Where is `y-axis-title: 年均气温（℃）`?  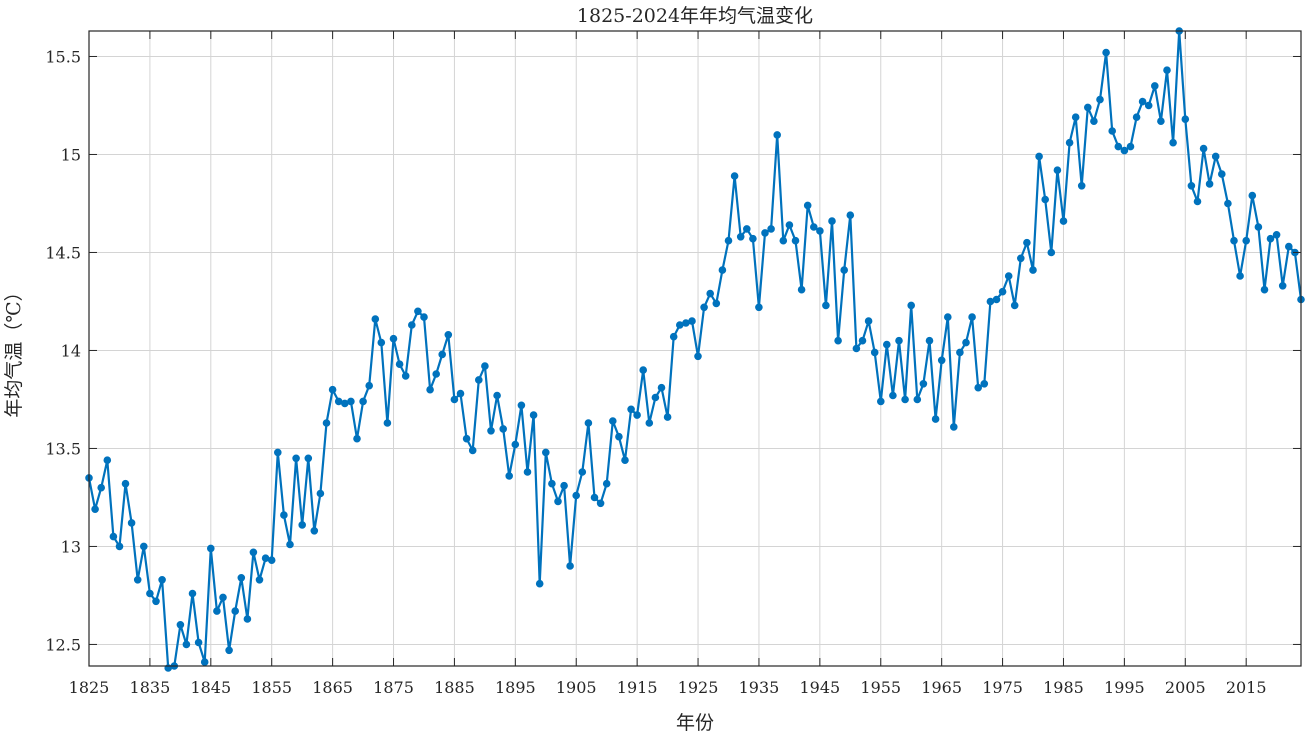 y-axis-title: 年均气温（℃） is located at coordinates (14, 349).